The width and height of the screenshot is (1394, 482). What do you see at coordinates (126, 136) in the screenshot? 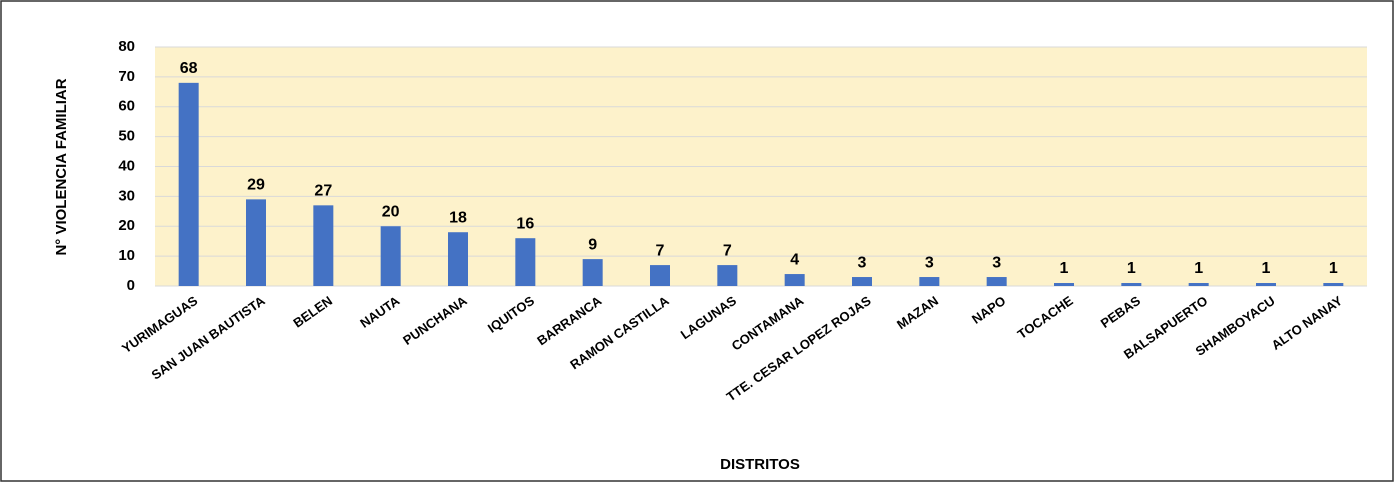
I see `y-tick-label: 50` at bounding box center [126, 136].